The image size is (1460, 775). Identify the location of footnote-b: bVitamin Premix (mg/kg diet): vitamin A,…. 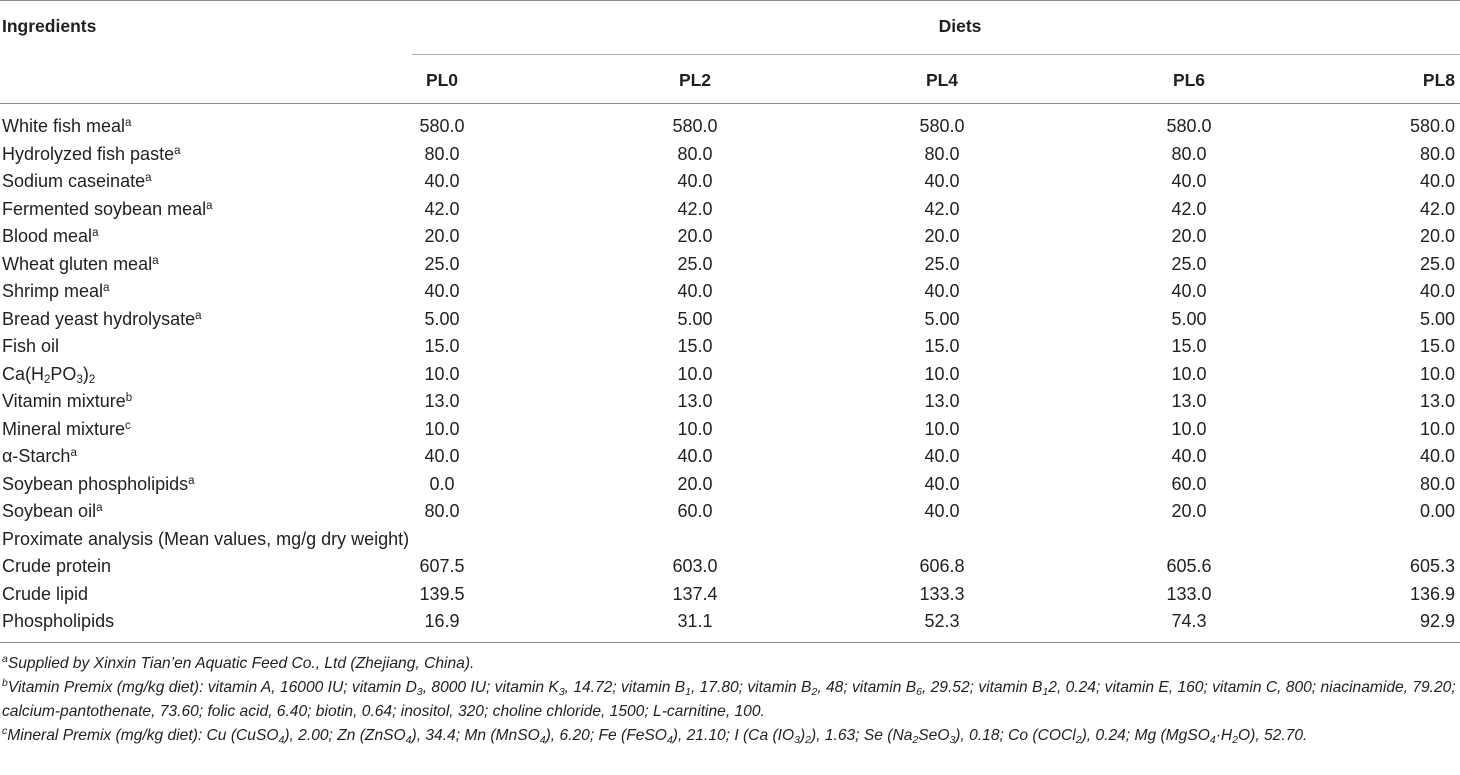
(730, 700).